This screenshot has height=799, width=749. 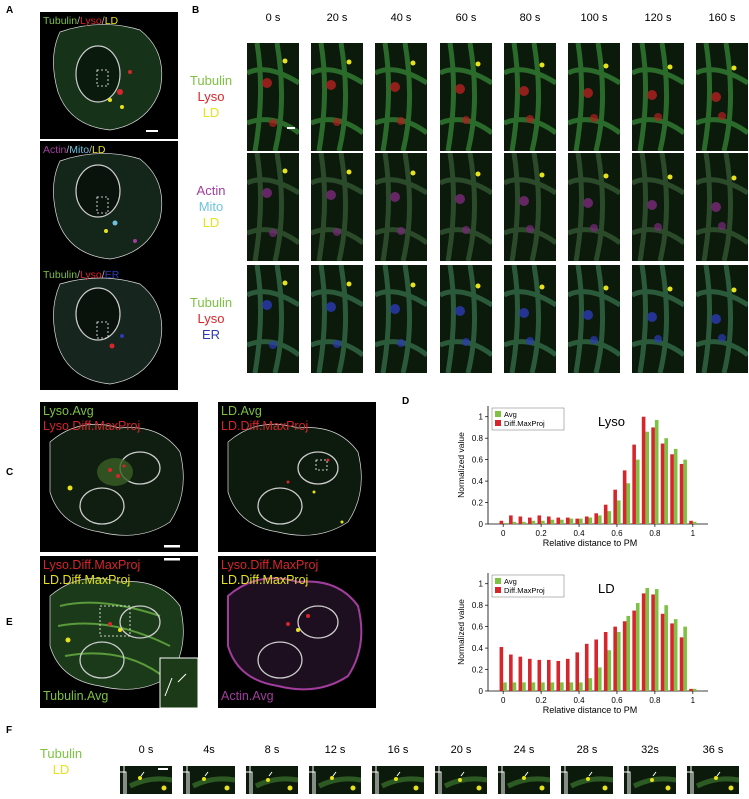 I want to click on row-label: Tubulin Lyso LD, so click(x=211, y=97).